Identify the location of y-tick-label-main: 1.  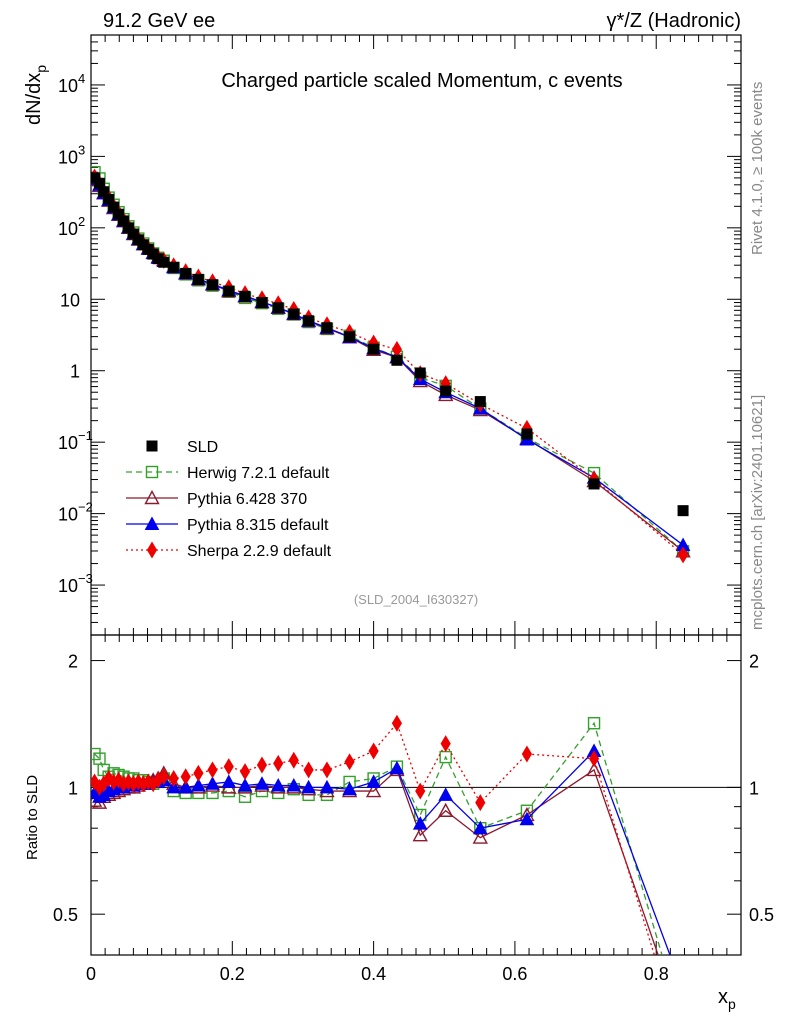
(75, 372).